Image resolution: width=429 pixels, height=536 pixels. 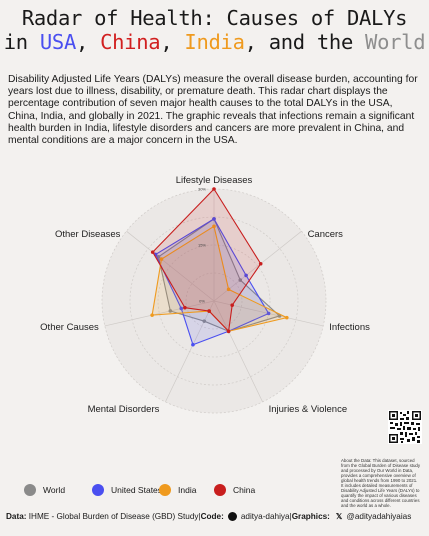 I want to click on footer-graphics-handle: @adityadahiyaias, so click(x=379, y=516).